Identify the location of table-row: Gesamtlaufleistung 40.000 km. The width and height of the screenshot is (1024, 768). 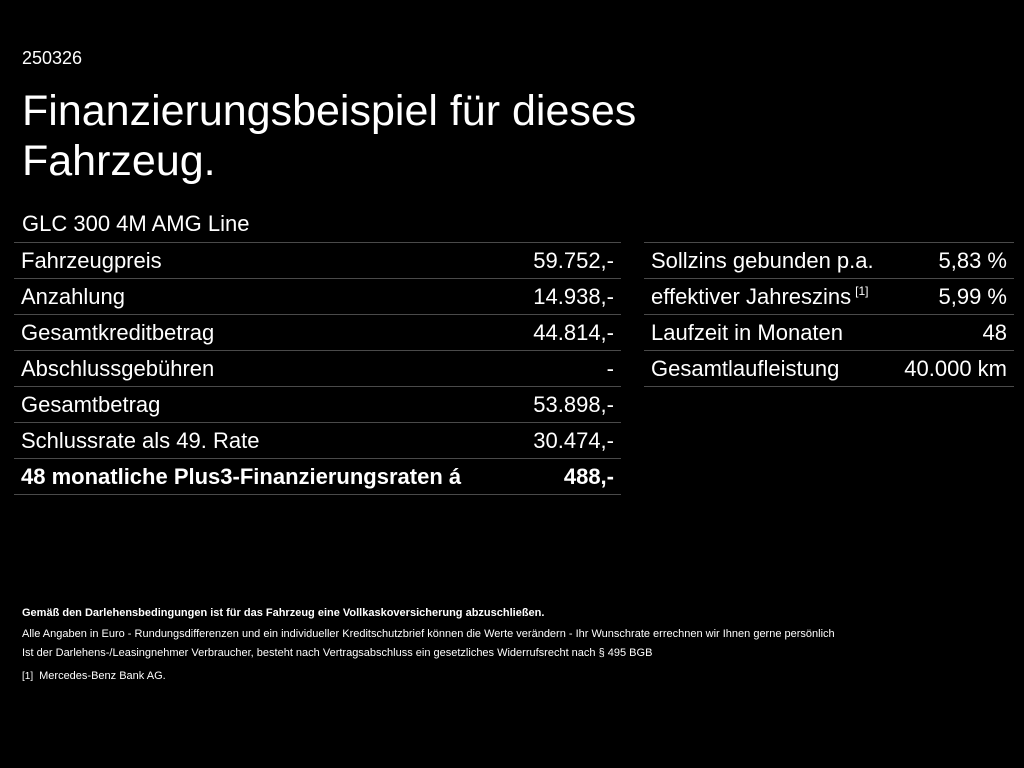
(829, 369).